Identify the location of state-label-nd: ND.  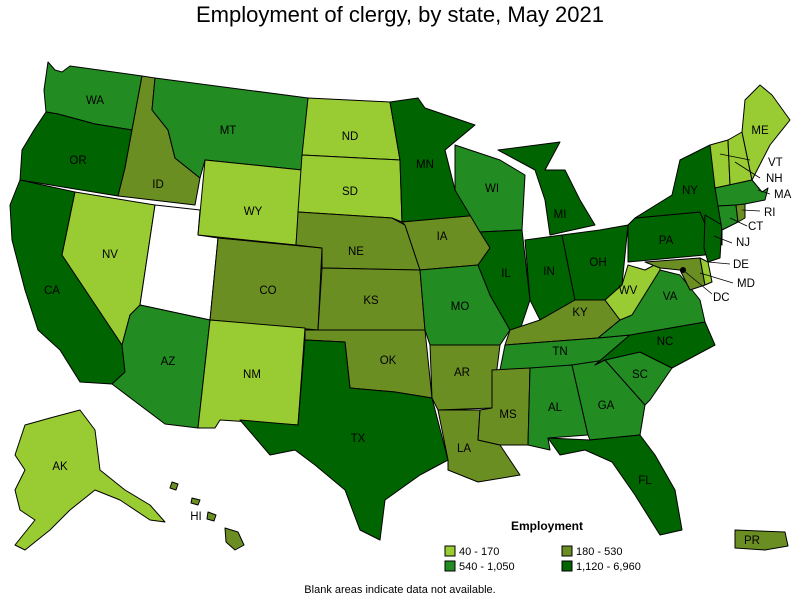
(350, 137).